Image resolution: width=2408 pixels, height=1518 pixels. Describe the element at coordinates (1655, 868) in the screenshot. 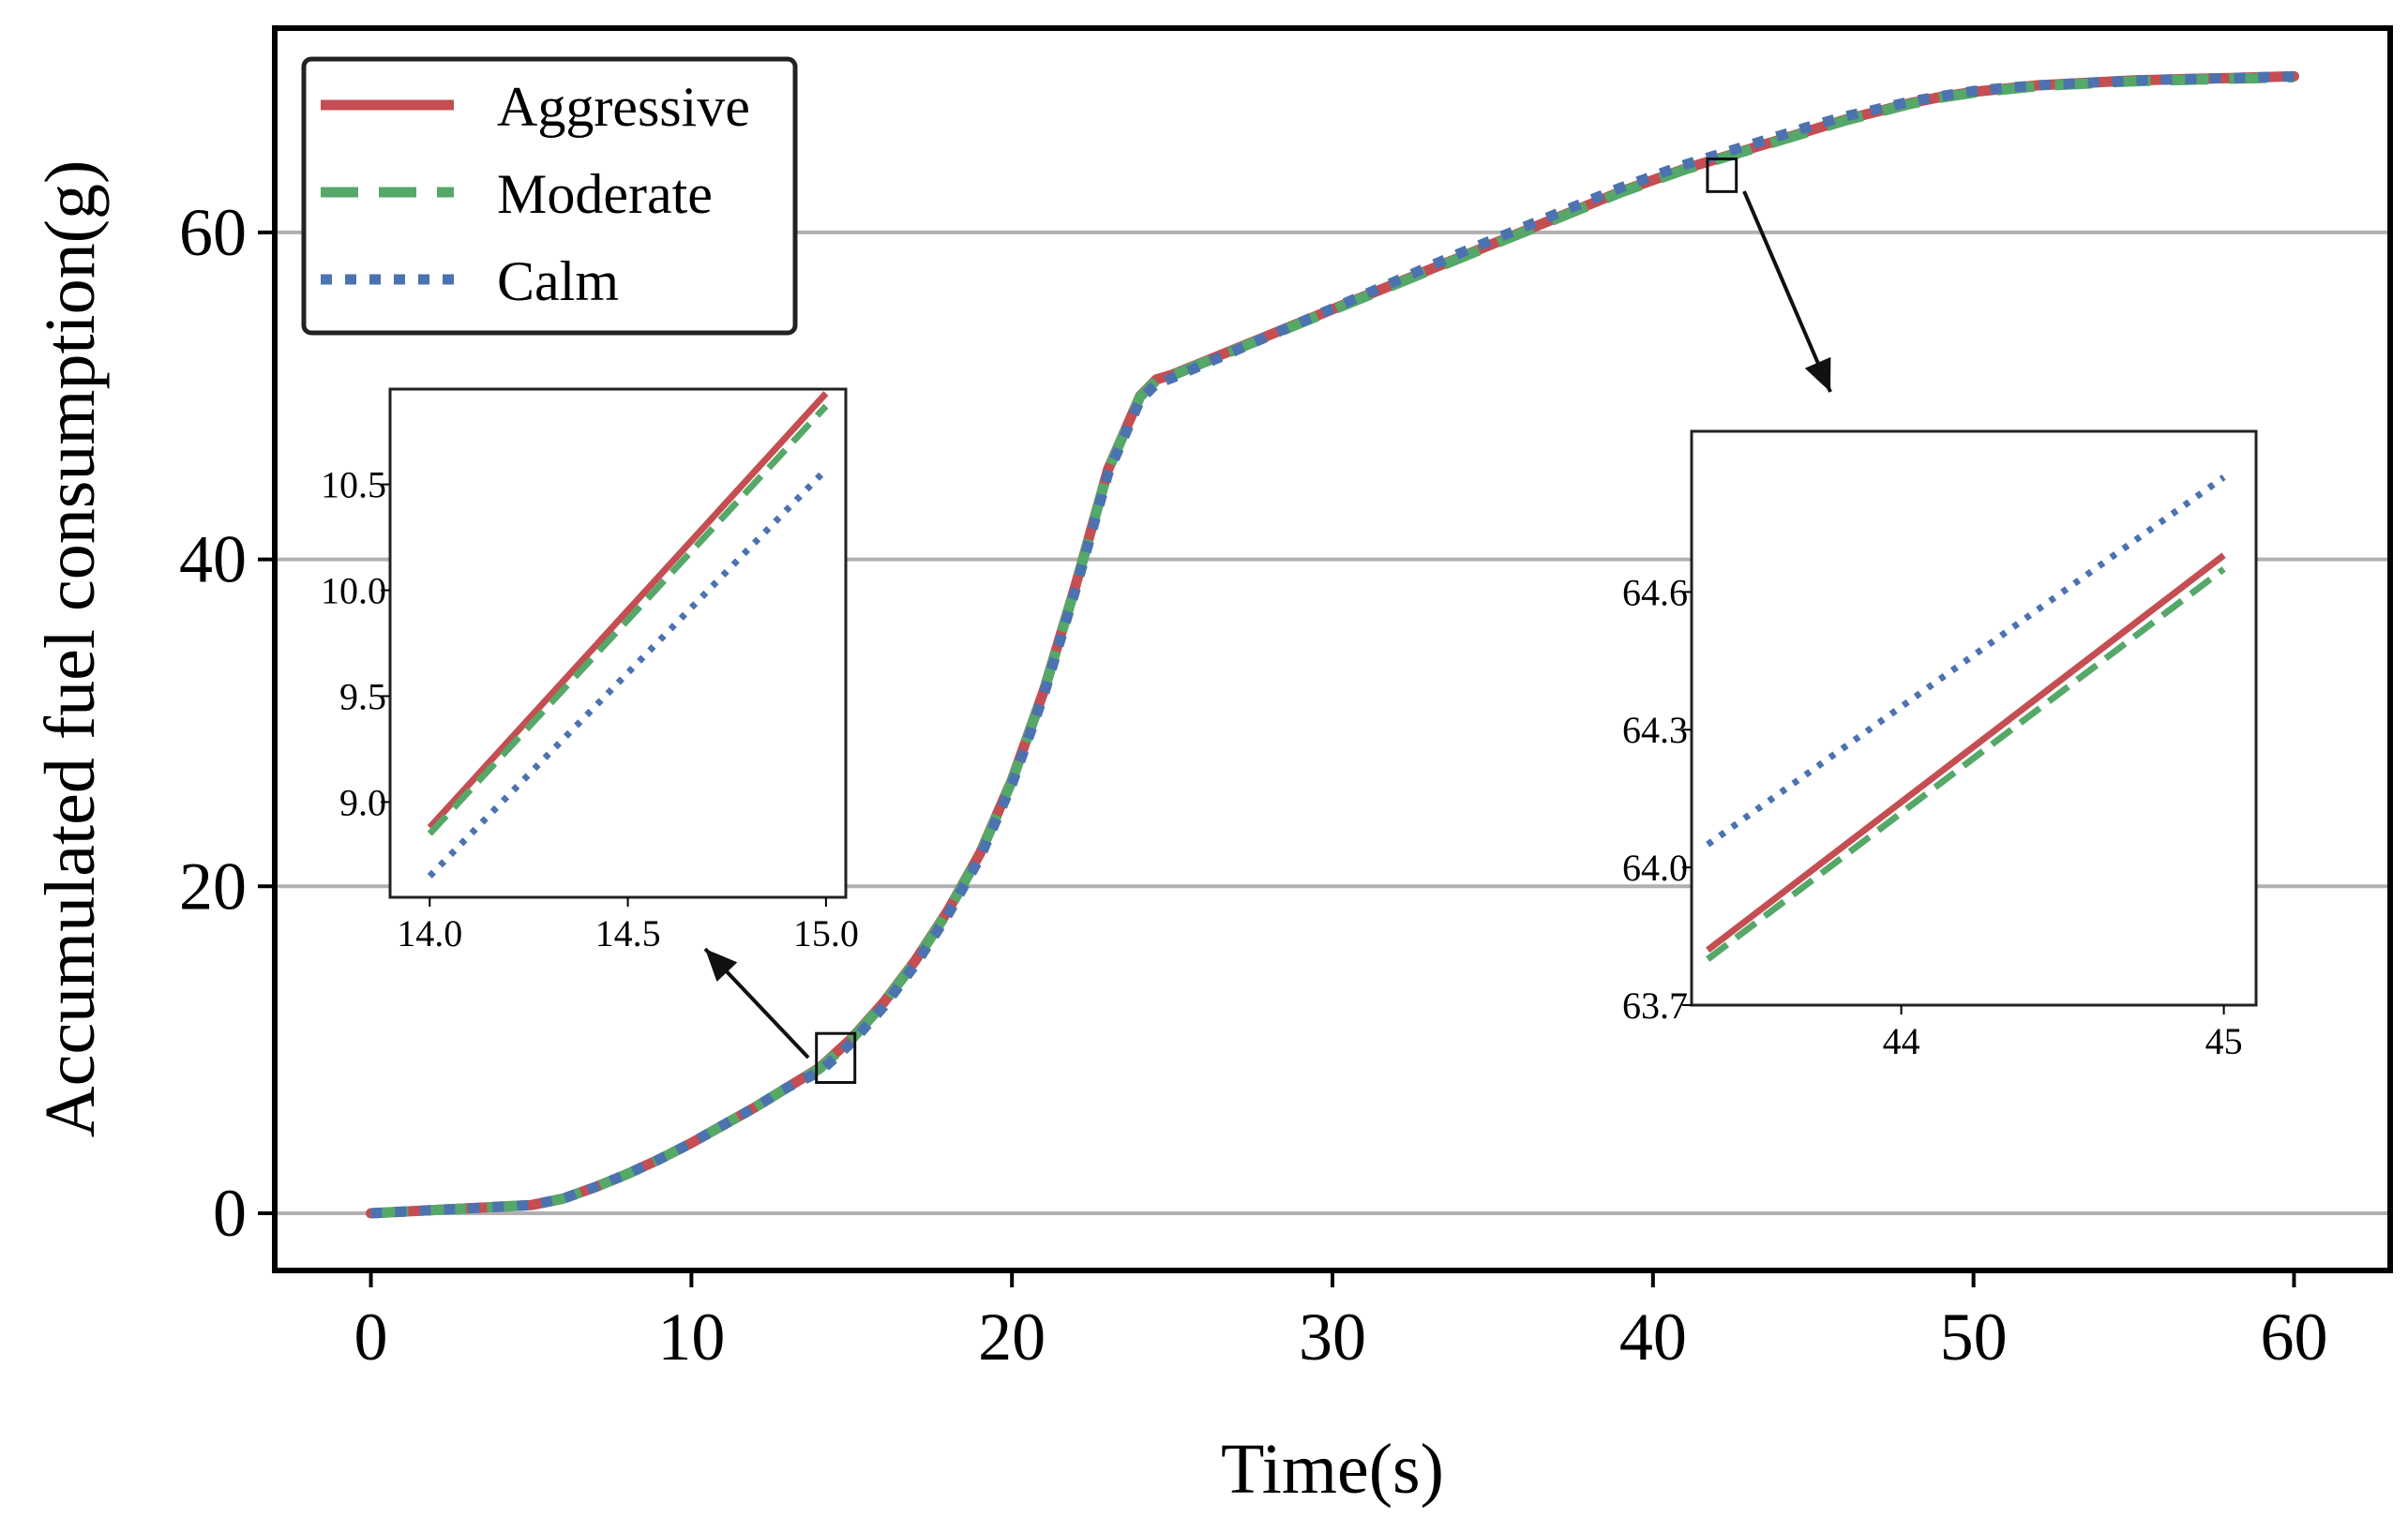

I see `inset-right-y-tick-label-1: 64.0` at that location.